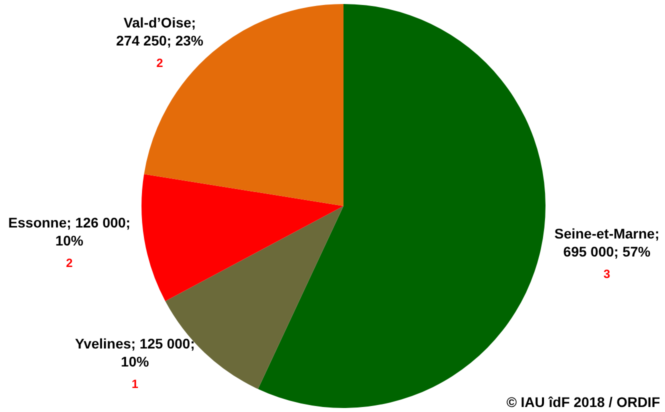  What do you see at coordinates (135, 384) in the screenshot?
I see `text: 1` at bounding box center [135, 384].